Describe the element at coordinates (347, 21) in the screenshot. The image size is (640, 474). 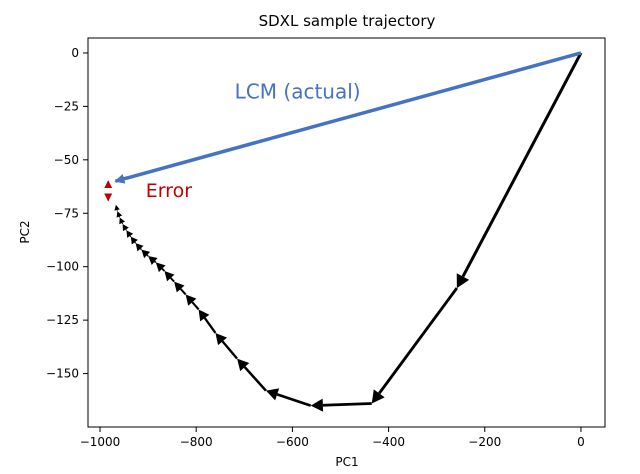
I see `chart-title: SDXL sample trajectory` at that location.